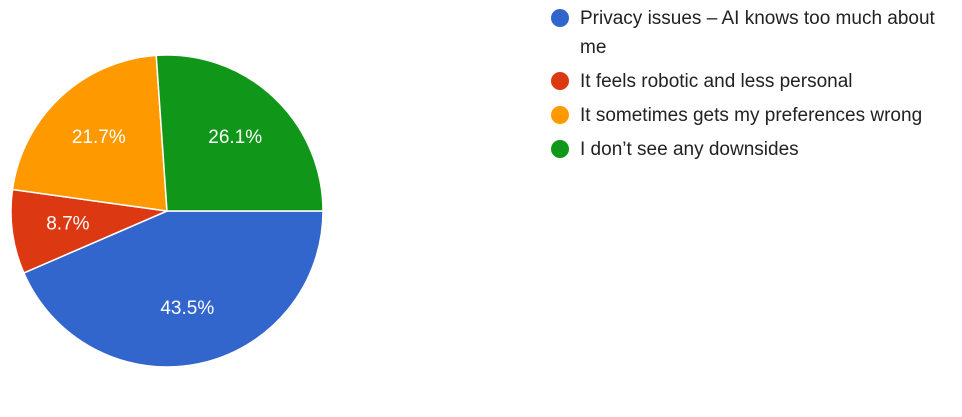 This screenshot has height=417, width=962. I want to click on slice-label-privacy: 43.5%, so click(187, 308).